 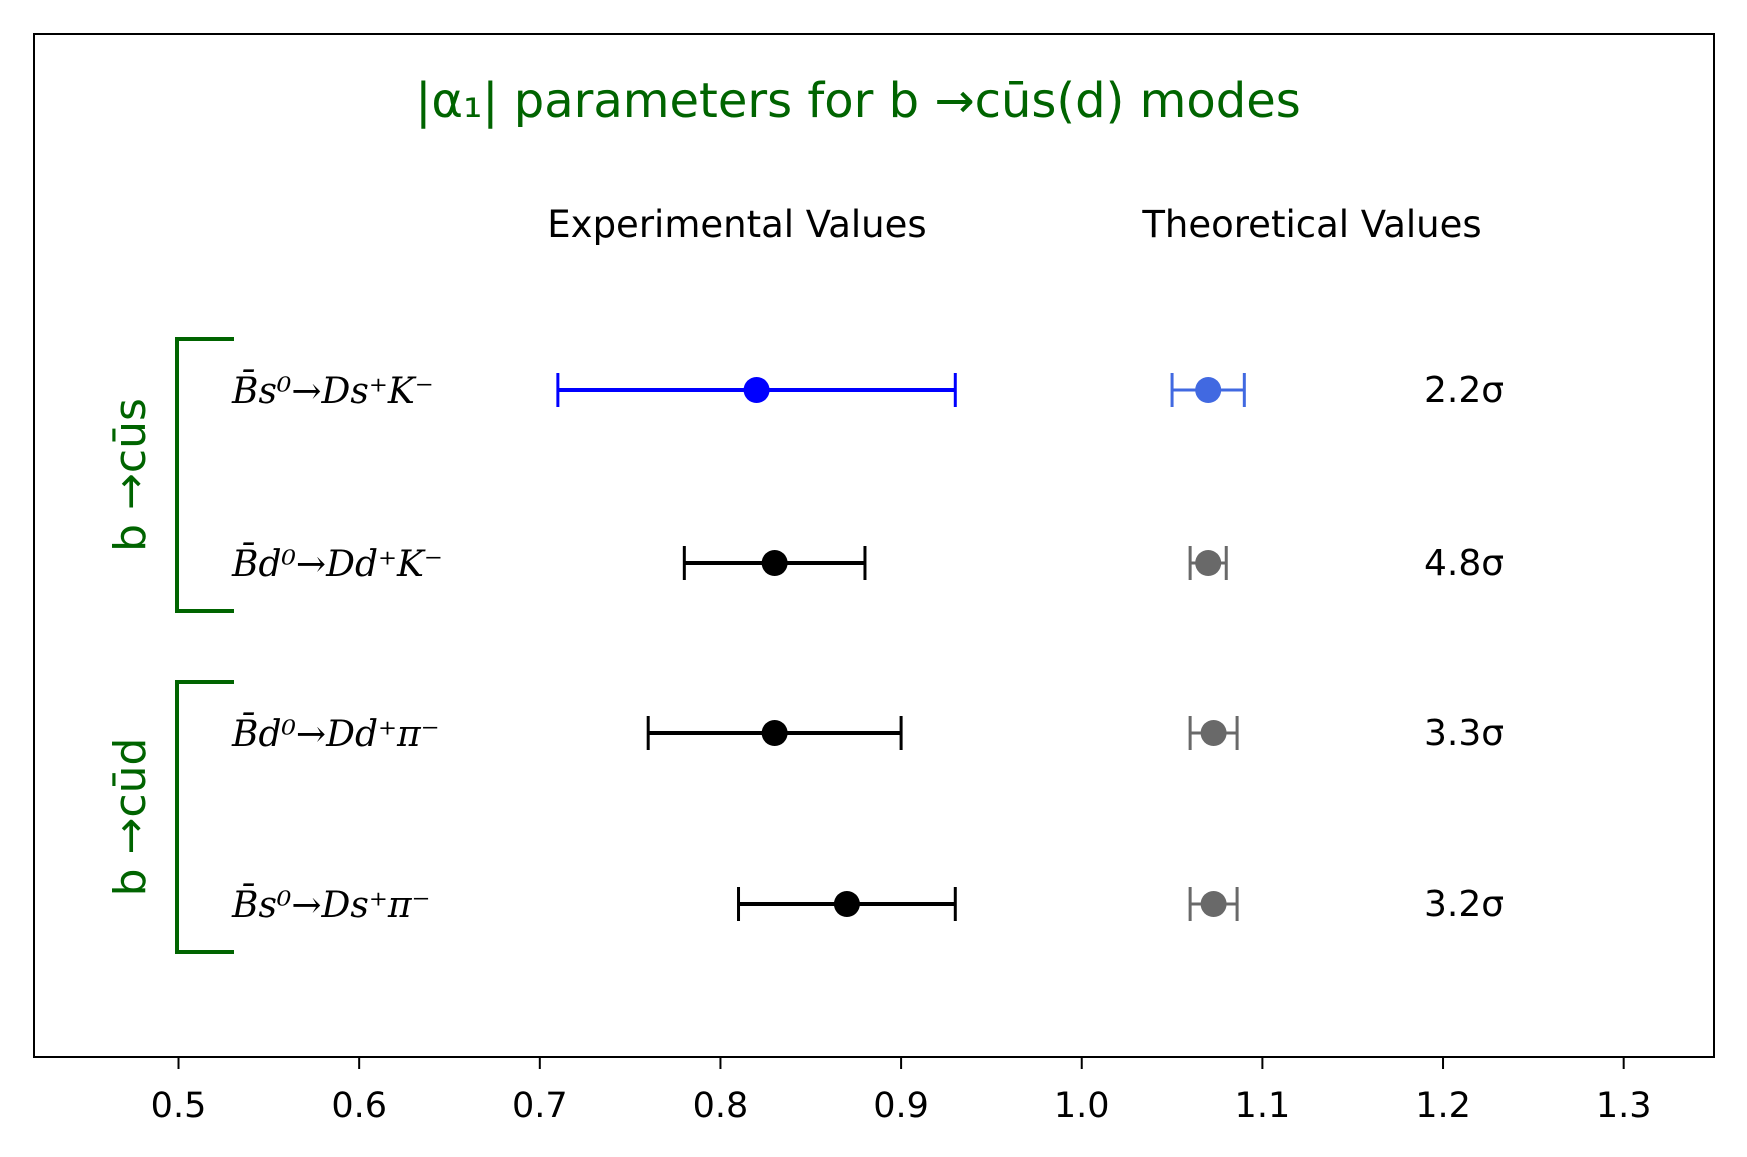 I want to click on x-tick-label: 1.0, so click(x=1082, y=1106).